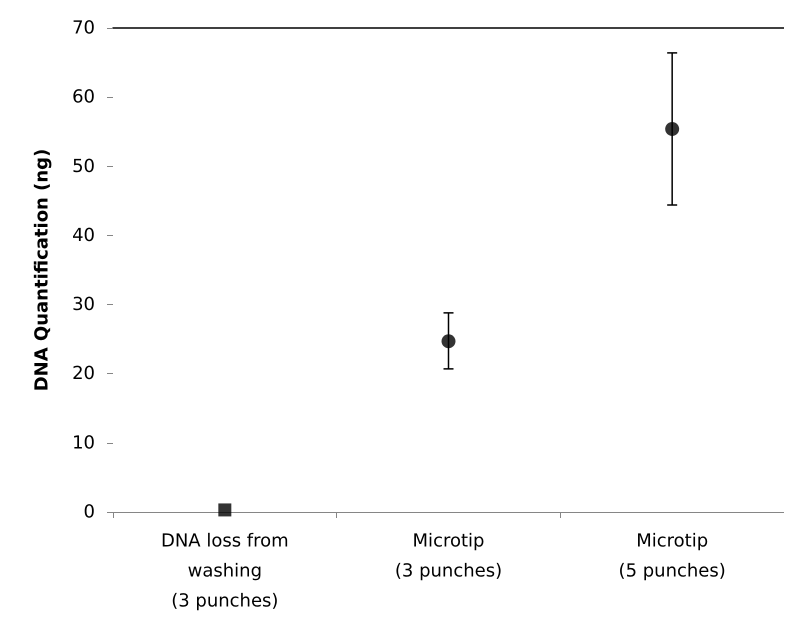 This screenshot has height=640, width=792. I want to click on y-tick-label: 20, so click(83, 373).